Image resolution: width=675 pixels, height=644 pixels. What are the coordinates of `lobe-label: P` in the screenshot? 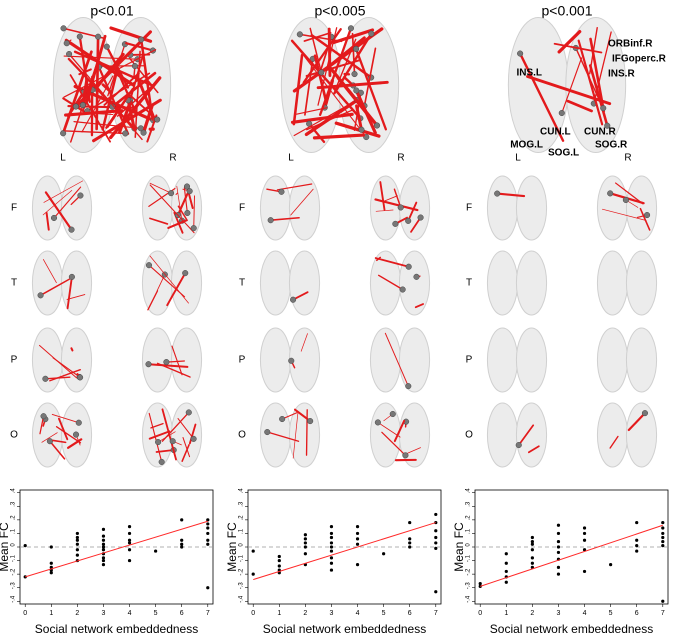 It's located at (469, 360).